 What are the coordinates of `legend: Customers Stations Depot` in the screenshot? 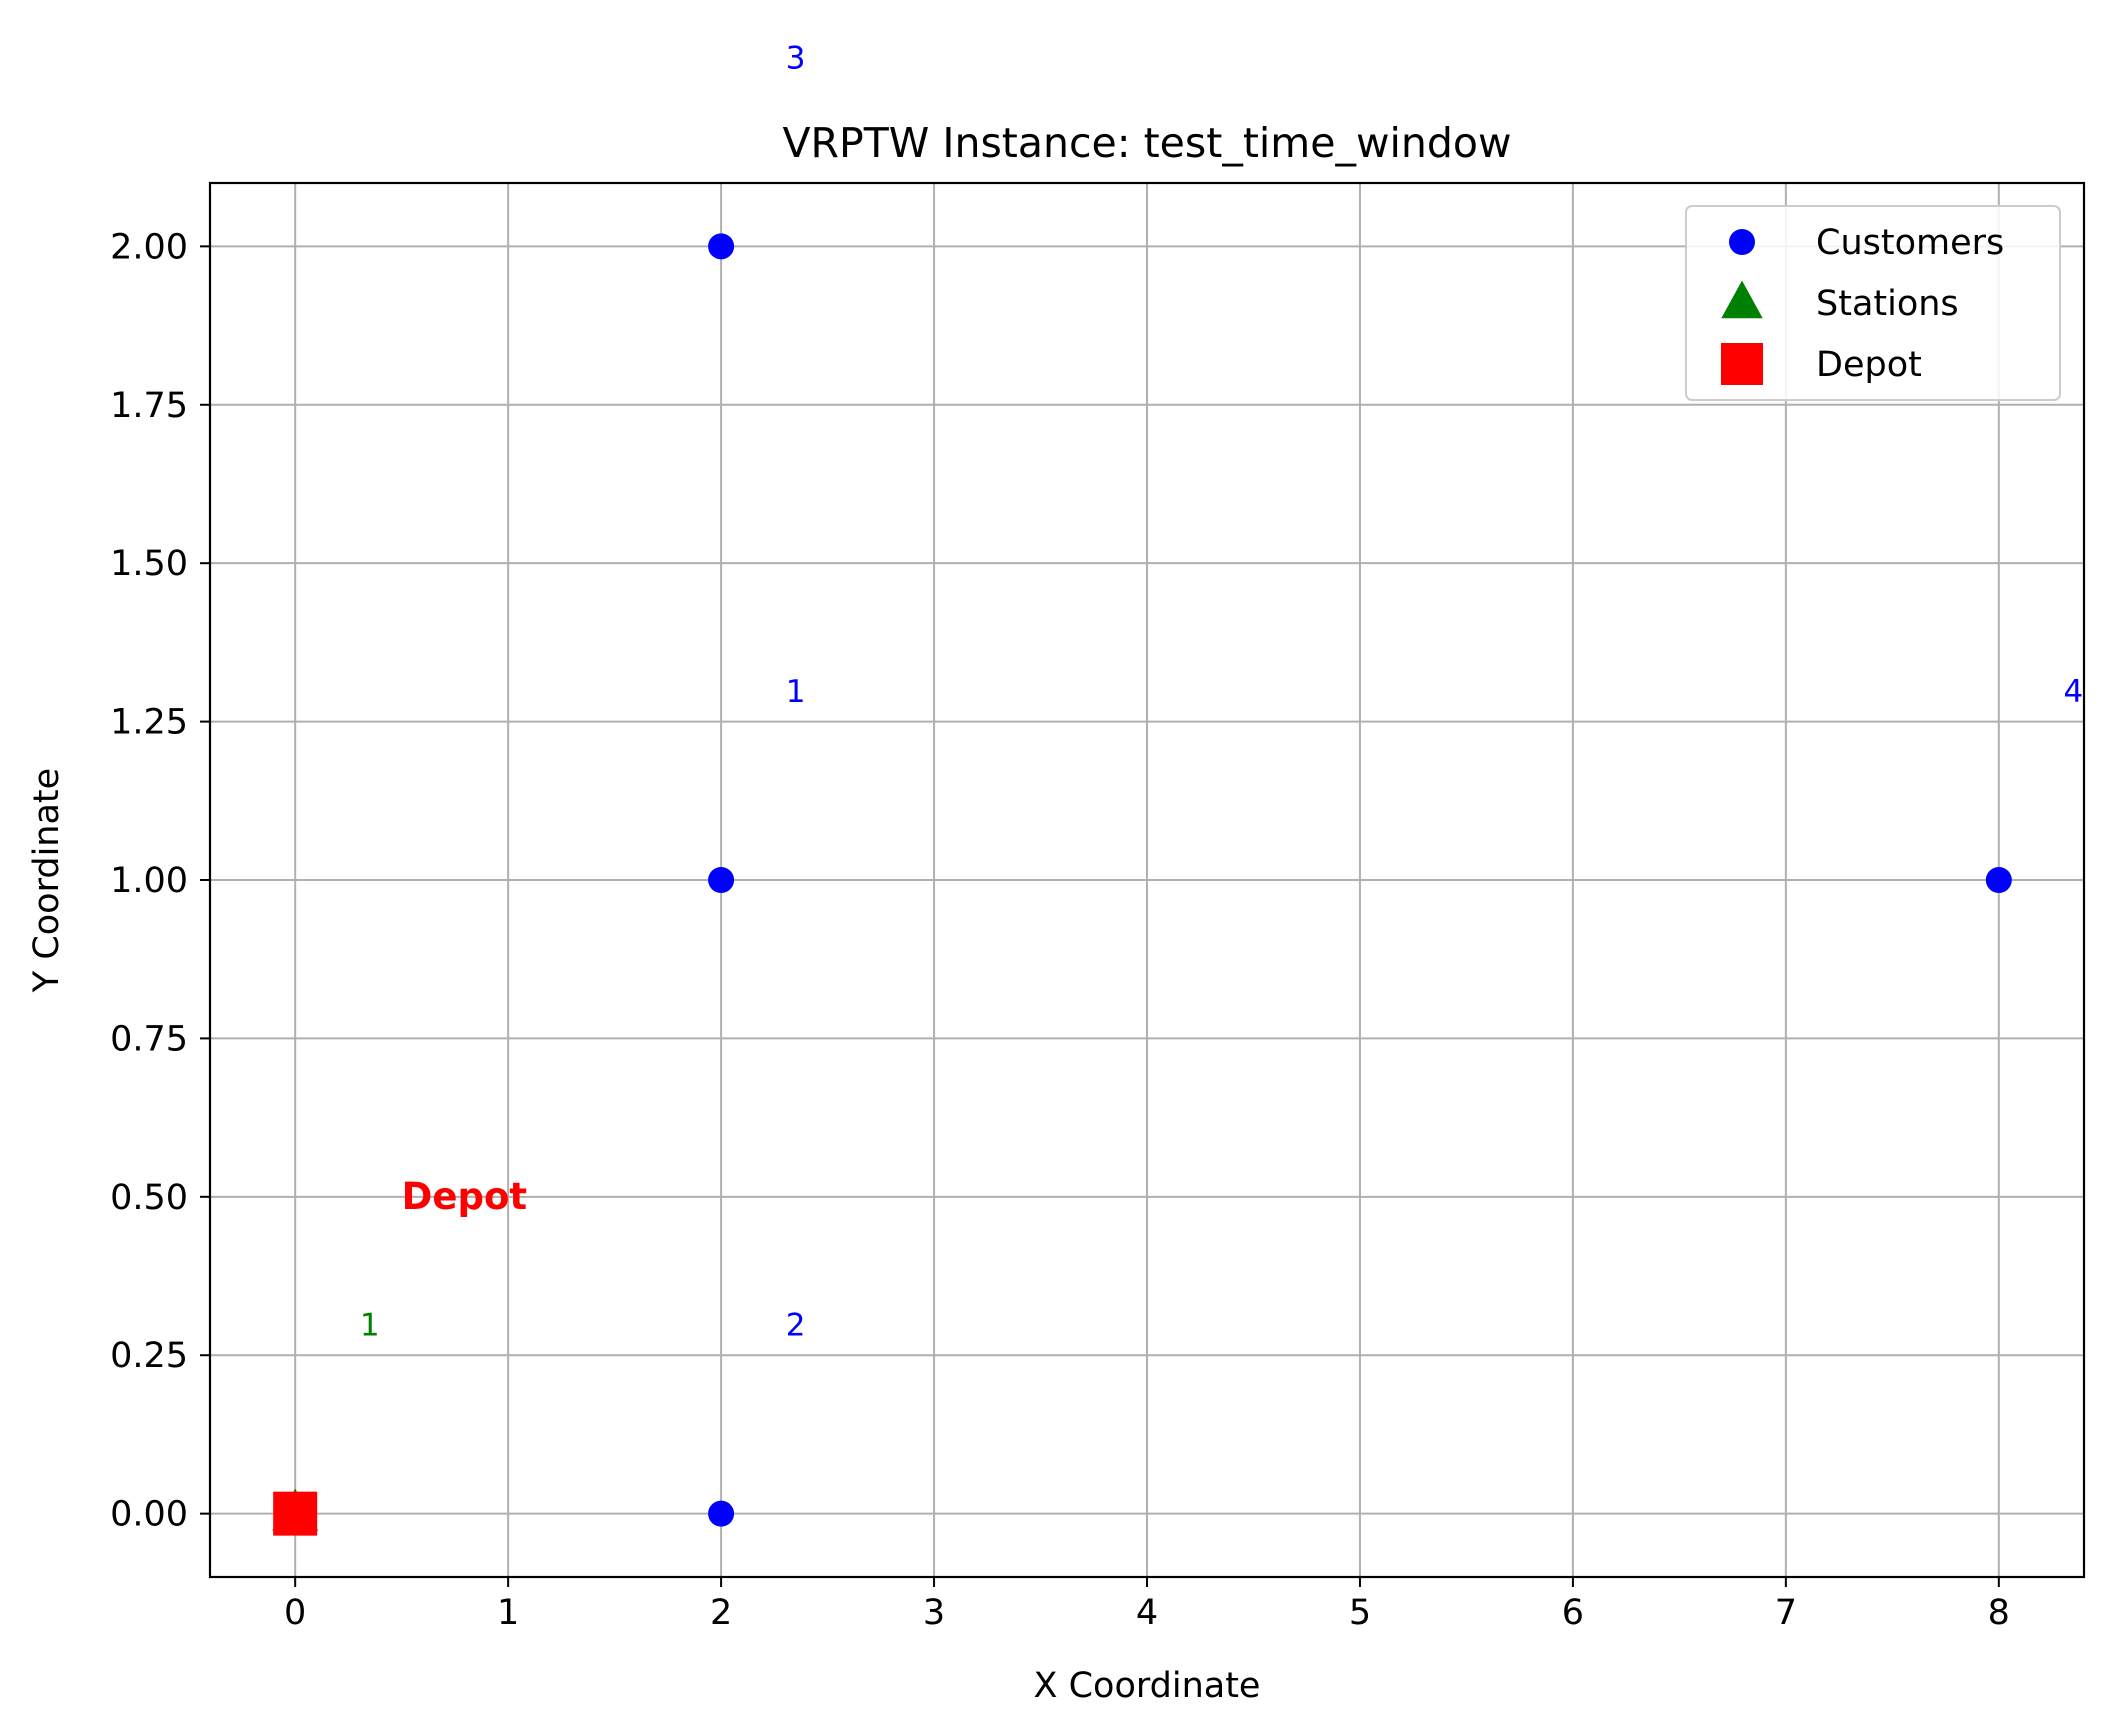 It's located at (1873, 303).